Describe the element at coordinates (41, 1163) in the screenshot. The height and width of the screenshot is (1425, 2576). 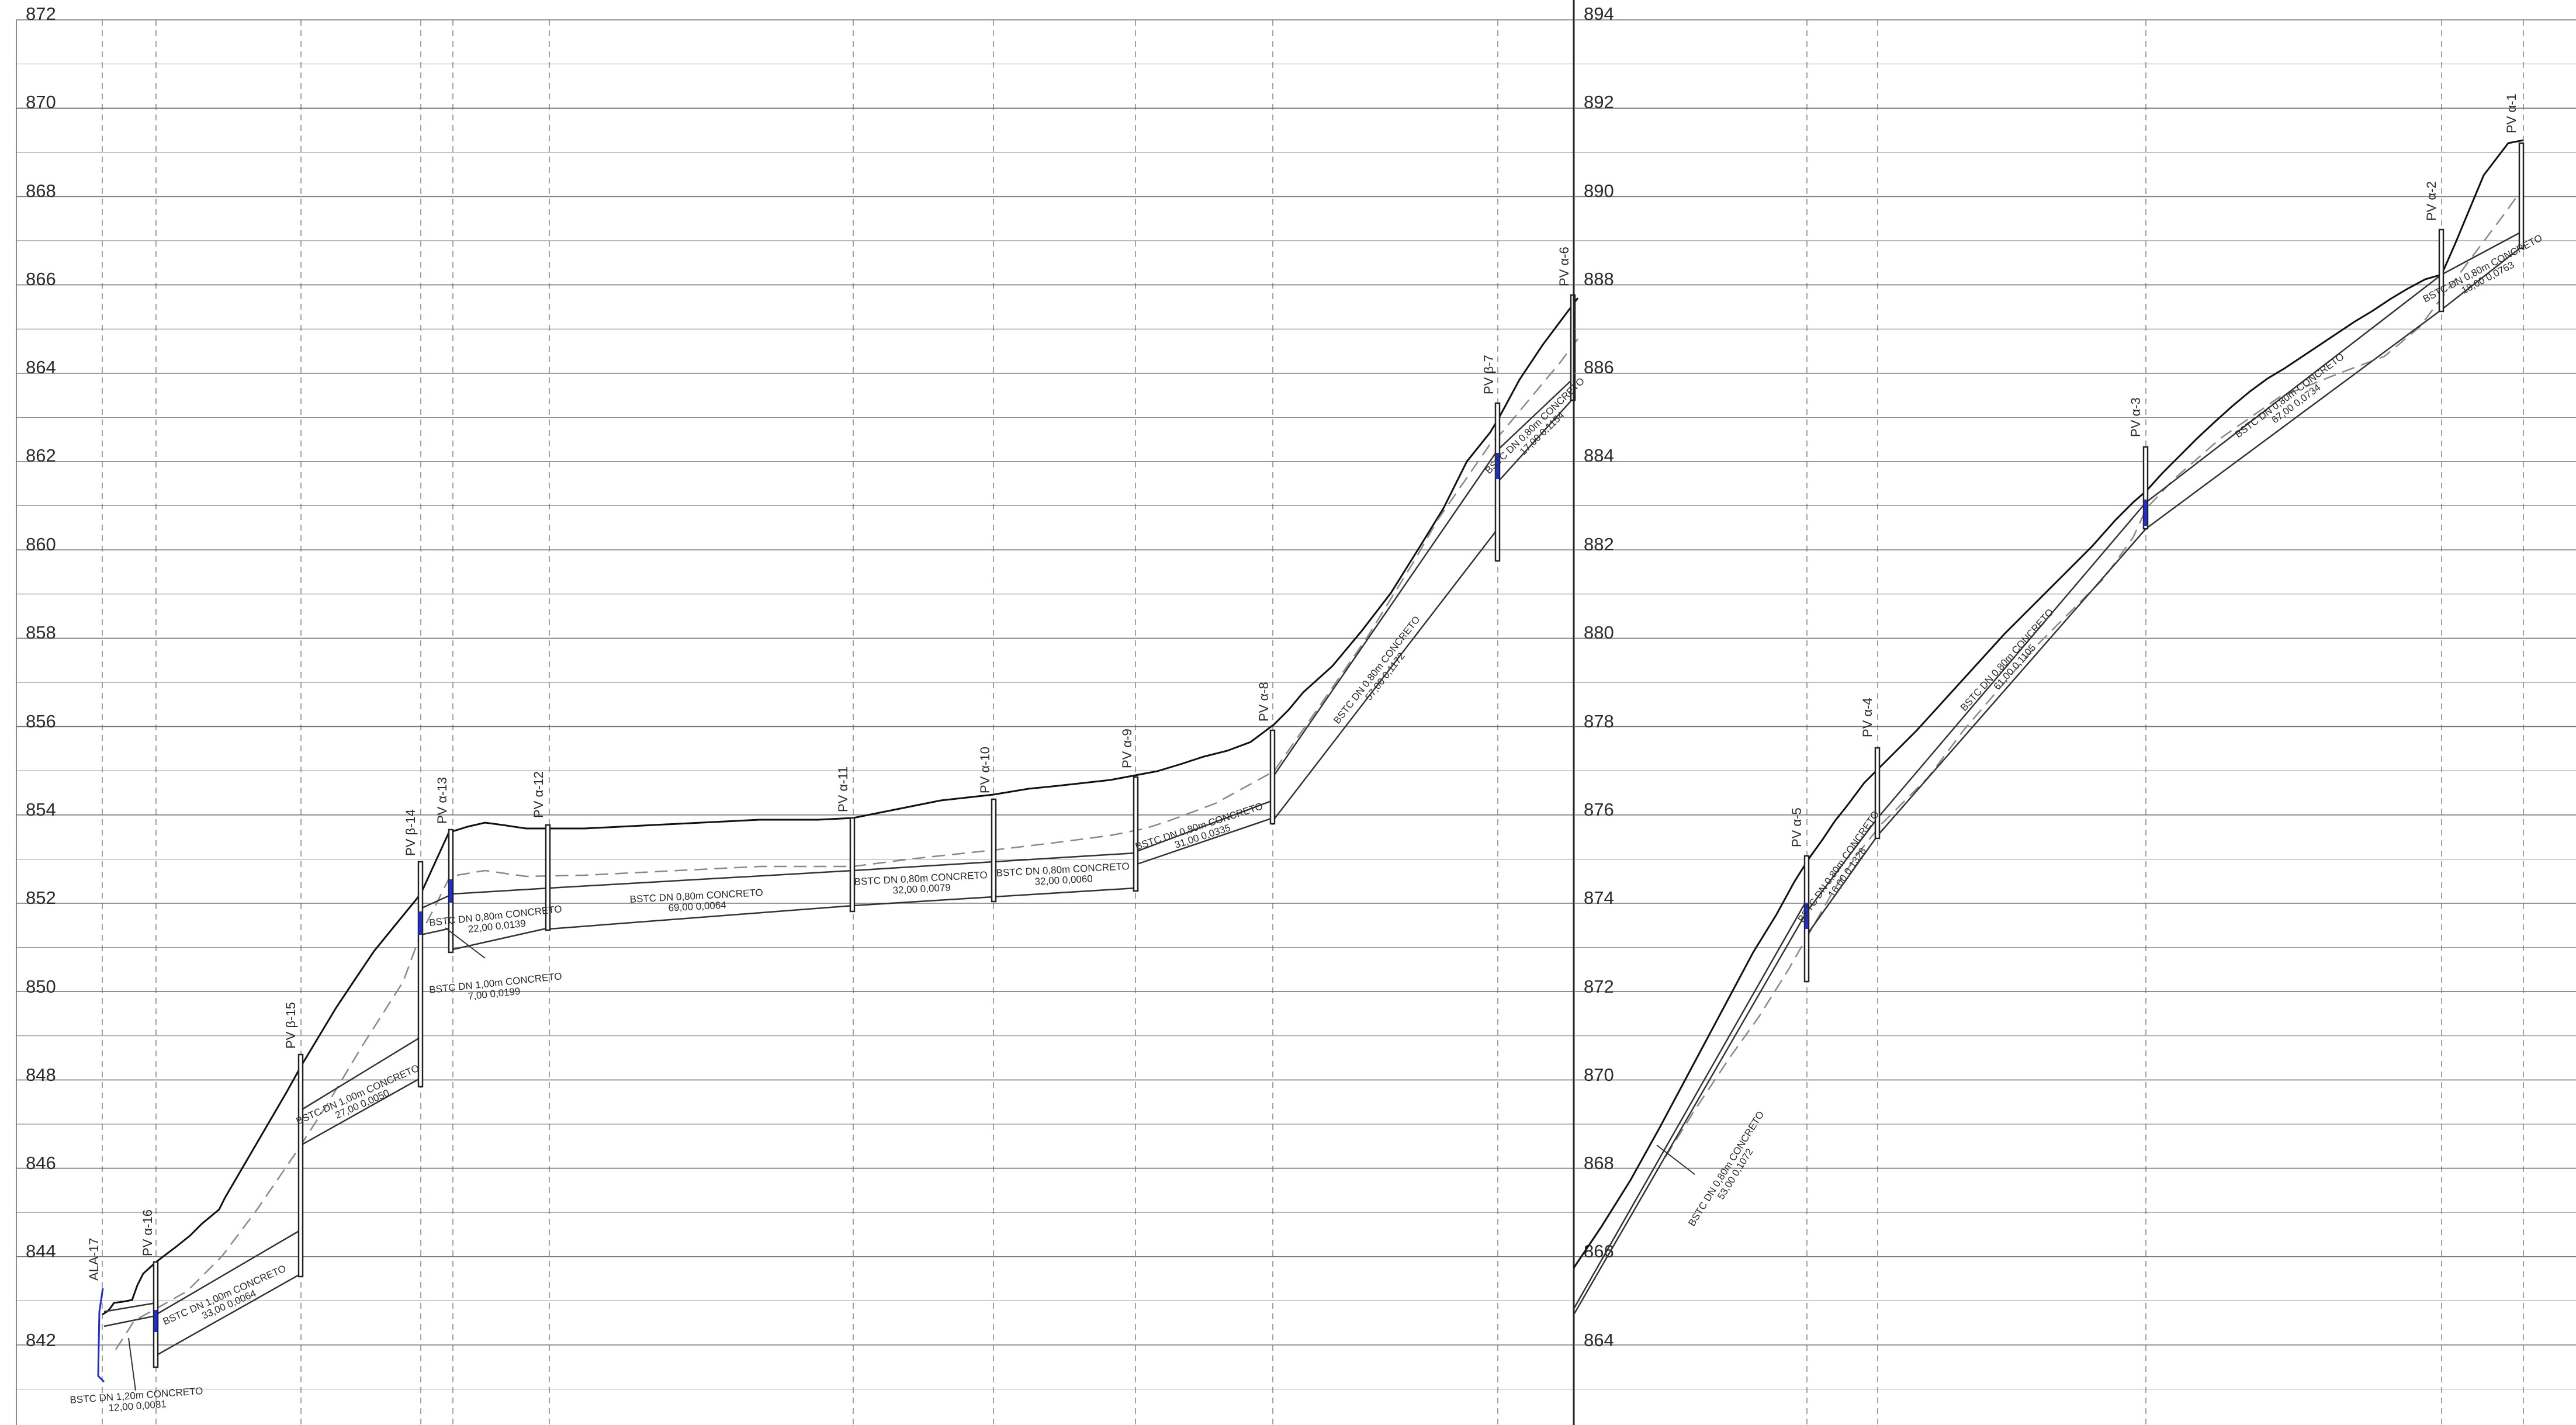
I see `elevation-label: 846` at that location.